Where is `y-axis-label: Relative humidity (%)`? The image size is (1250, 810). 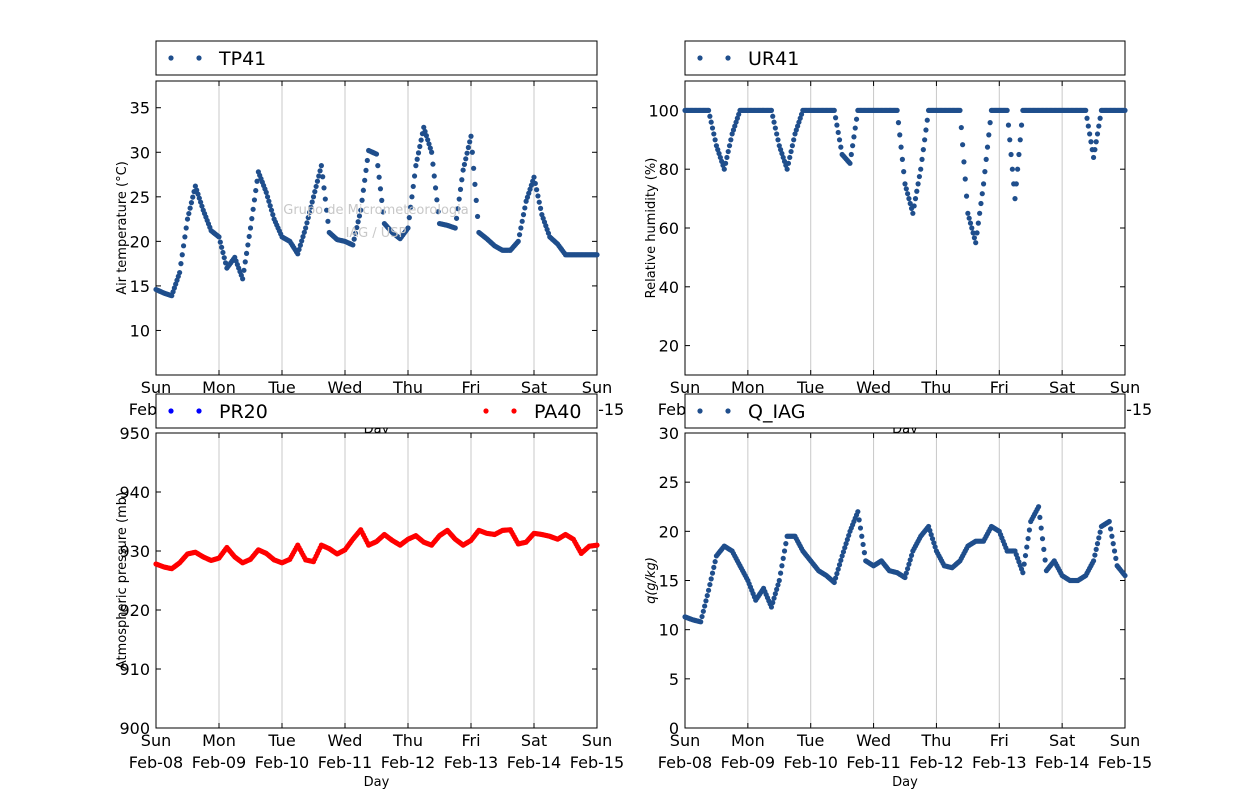 y-axis-label: Relative humidity (%) is located at coordinates (651, 228).